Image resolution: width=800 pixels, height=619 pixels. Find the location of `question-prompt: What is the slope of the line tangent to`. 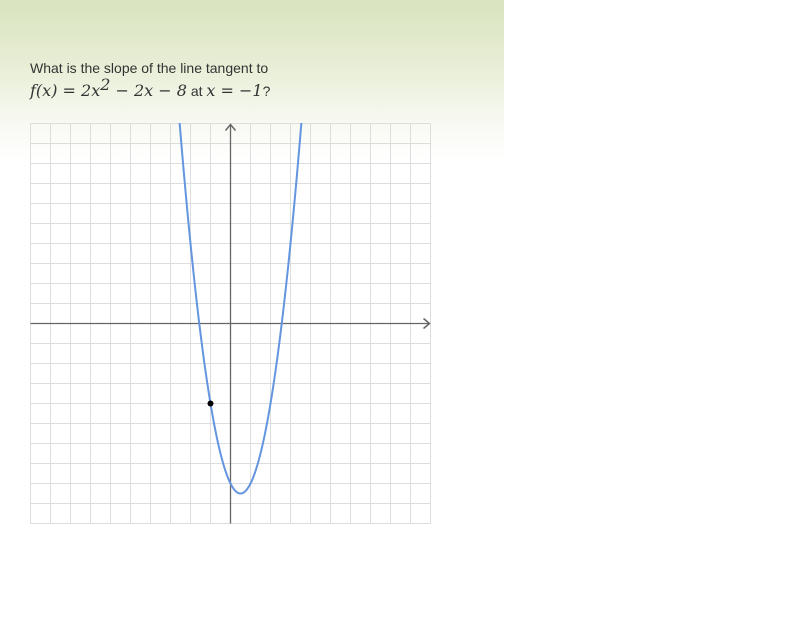

question-prompt: What is the slope of the line tangent to is located at coordinates (149, 68).